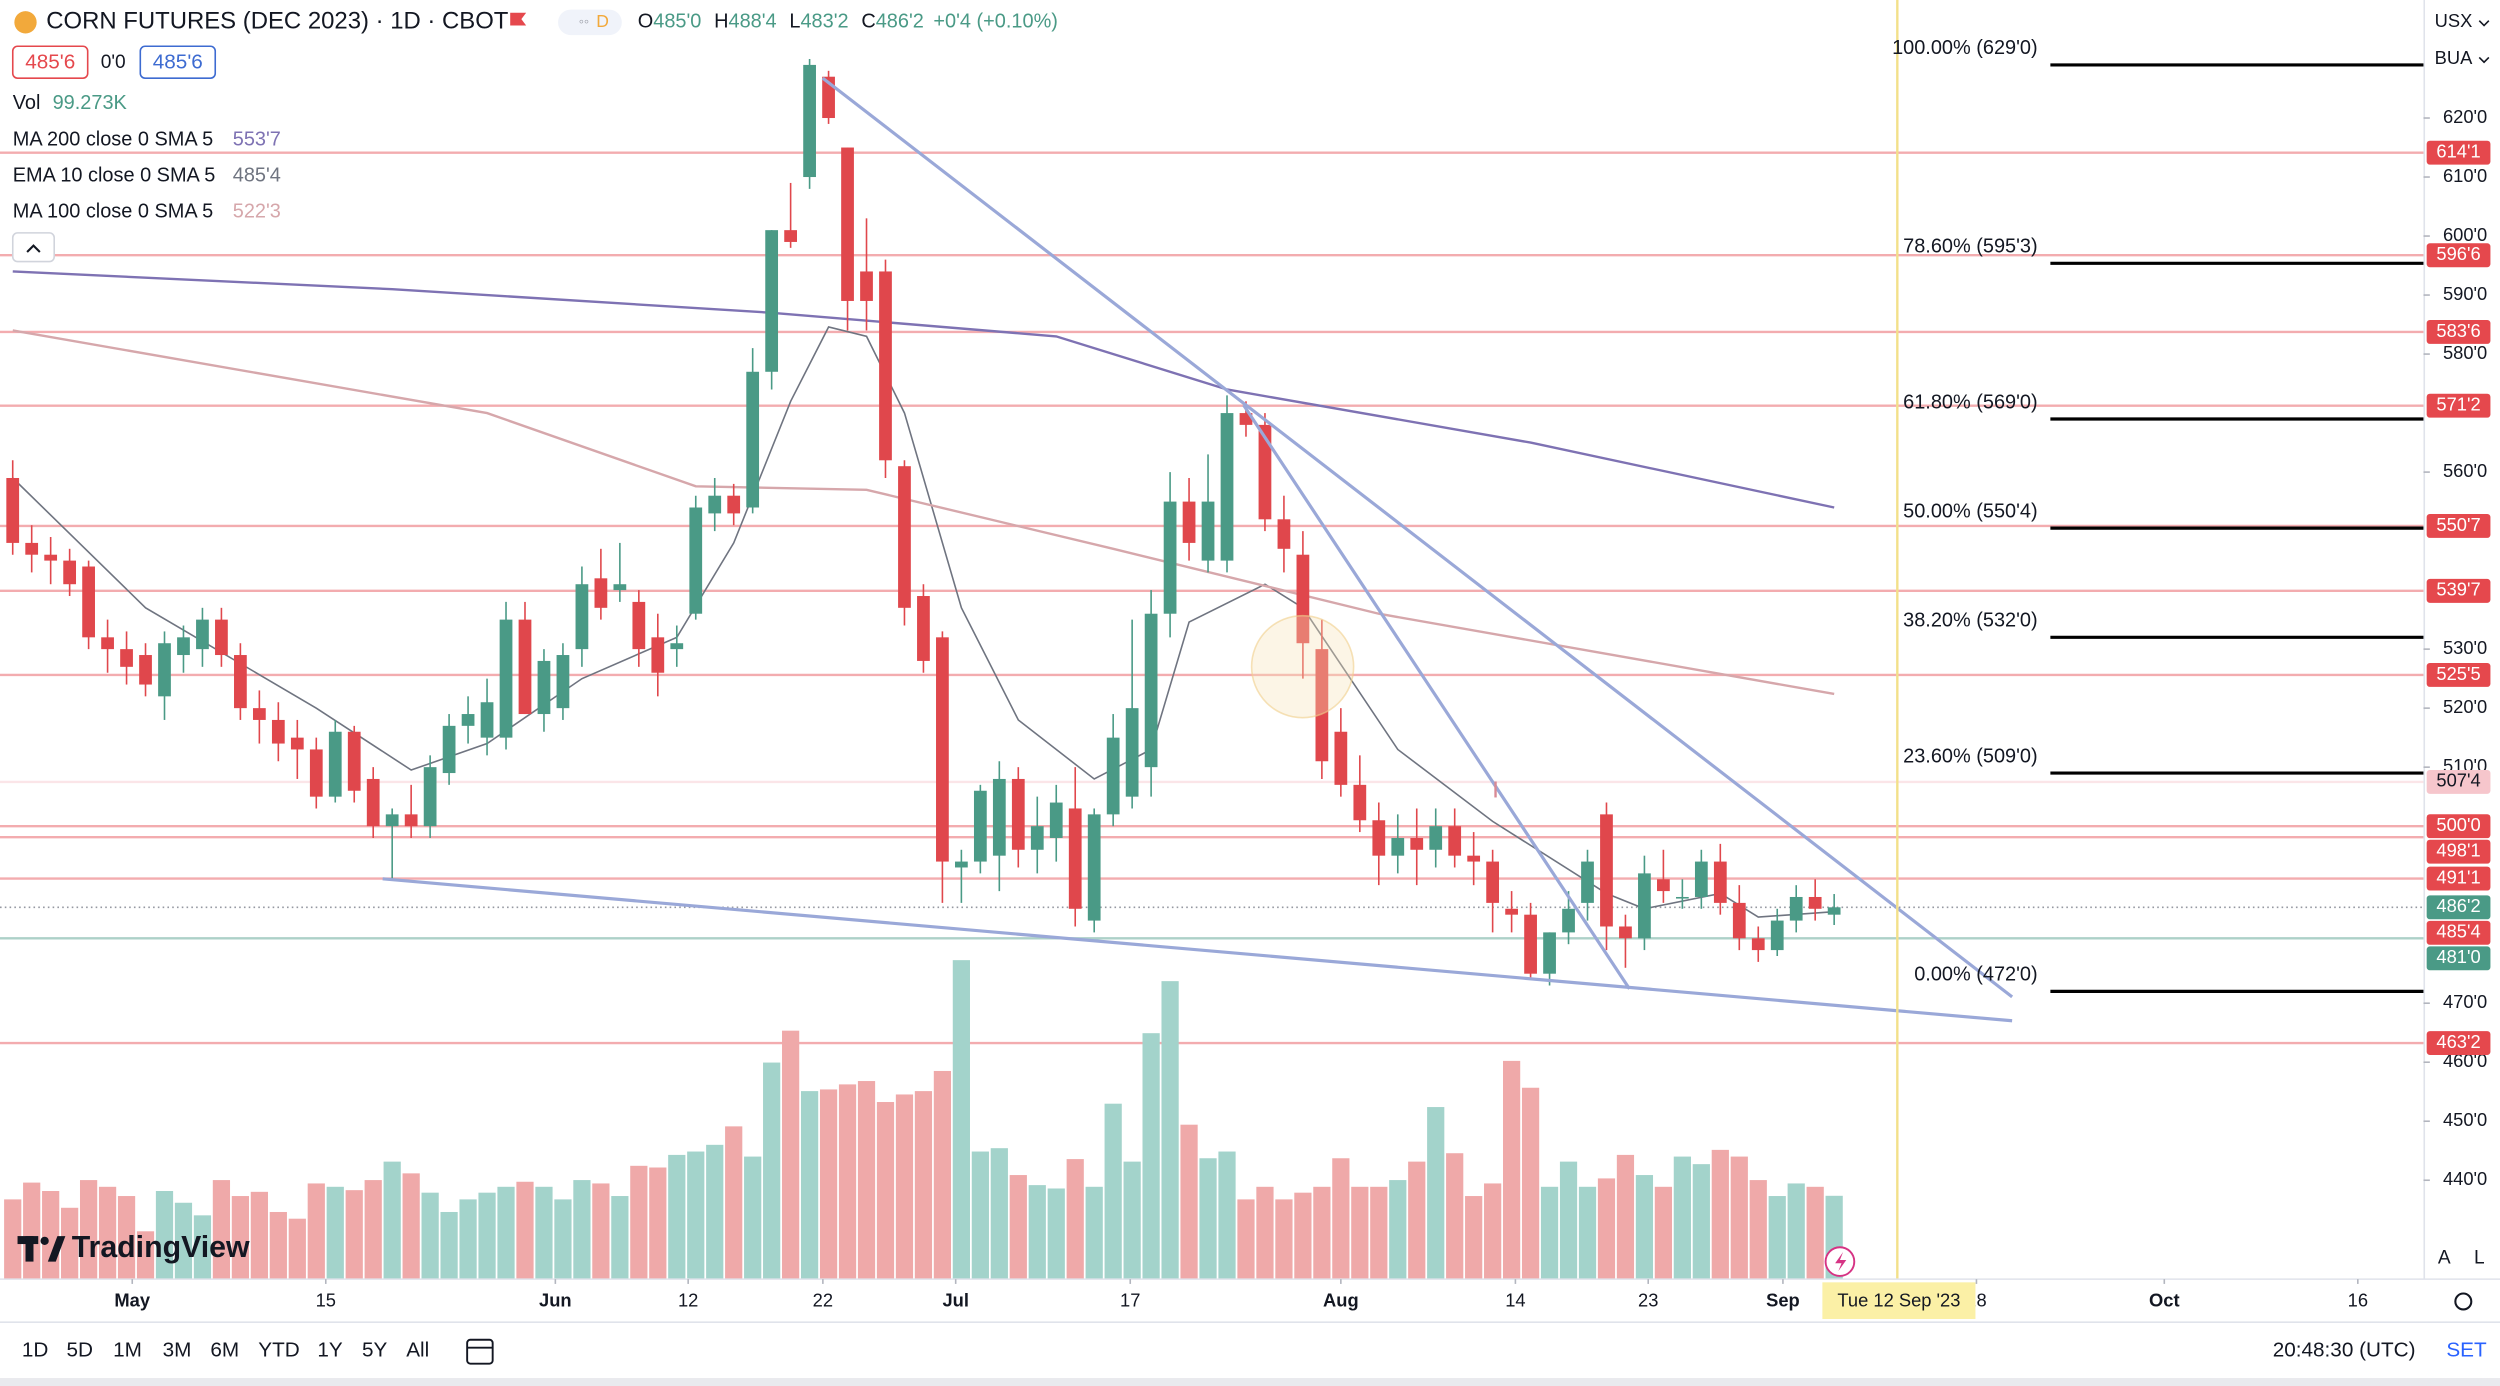 The height and width of the screenshot is (1386, 2500). I want to click on x-tick-label: 17, so click(1130, 1299).